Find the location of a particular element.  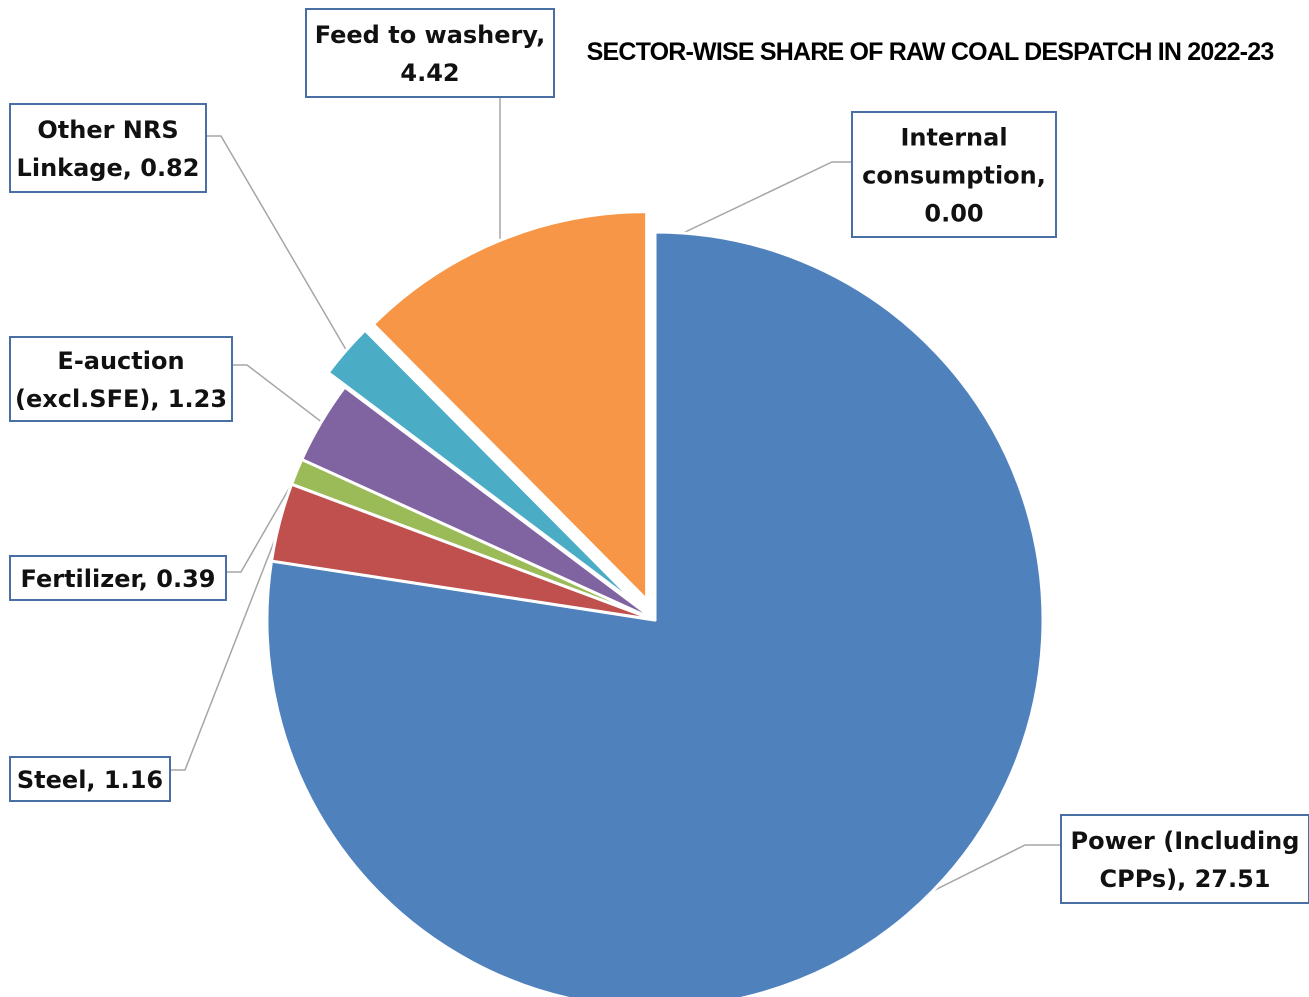

data-label-text: Steel, 1.16 is located at coordinates (90, 780).